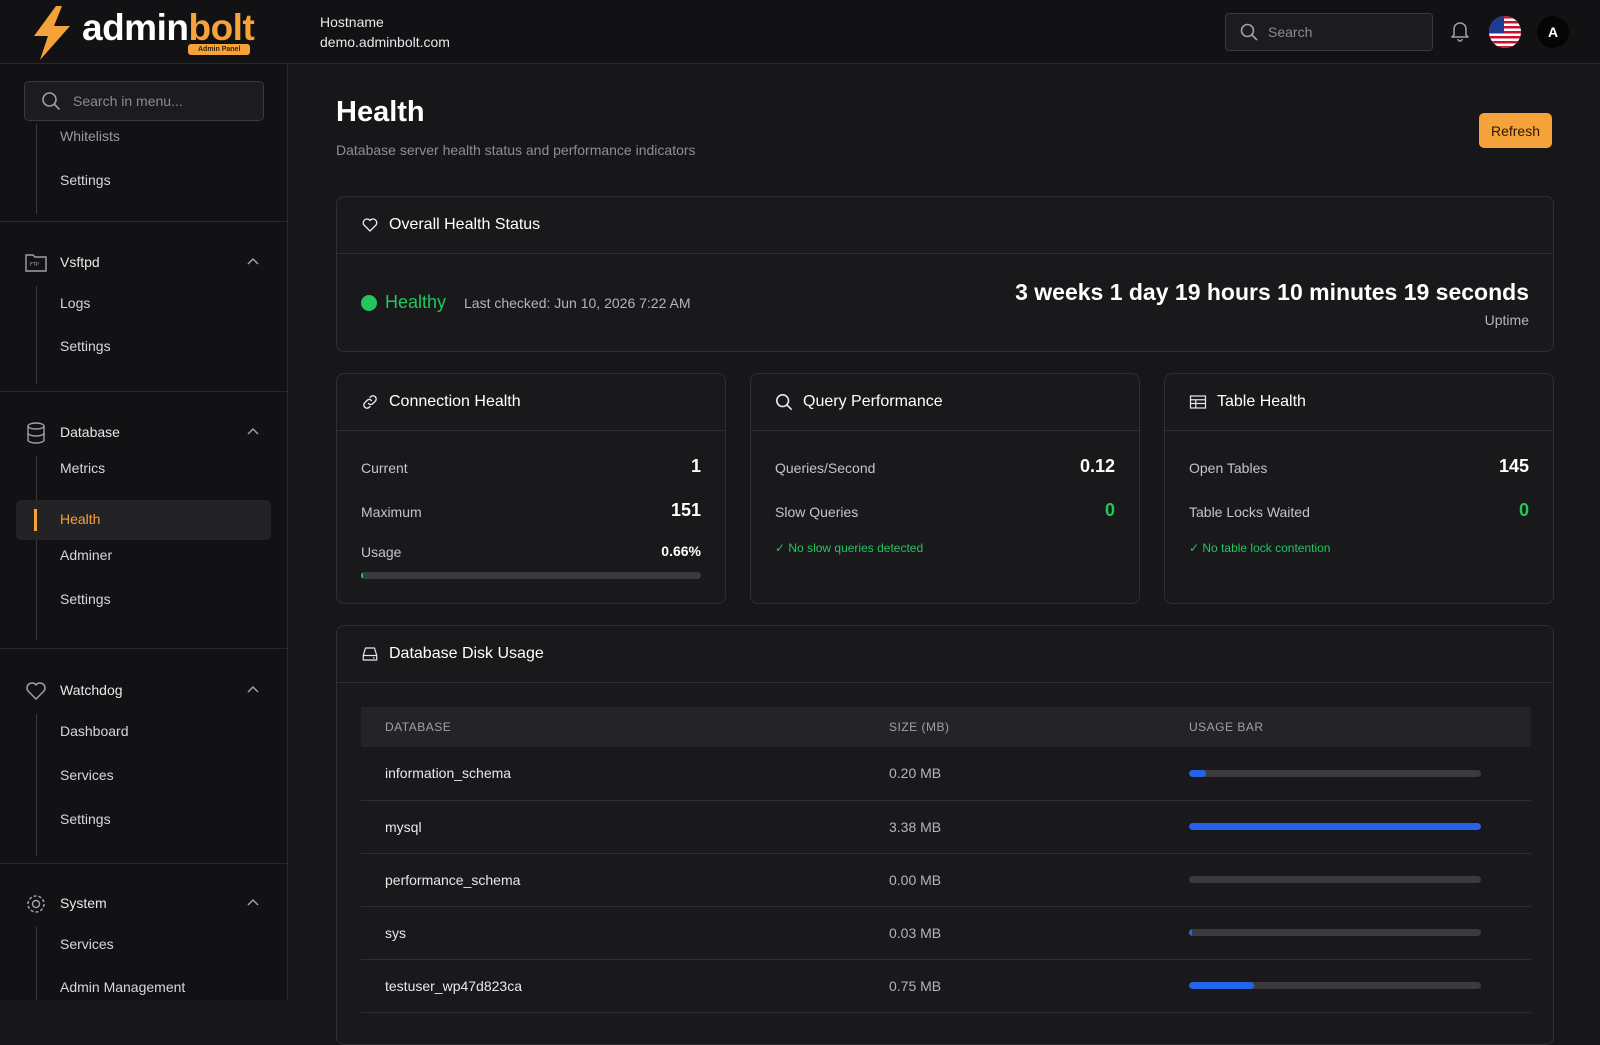  What do you see at coordinates (90, 432) in the screenshot?
I see `sidebar-group-label: Database` at bounding box center [90, 432].